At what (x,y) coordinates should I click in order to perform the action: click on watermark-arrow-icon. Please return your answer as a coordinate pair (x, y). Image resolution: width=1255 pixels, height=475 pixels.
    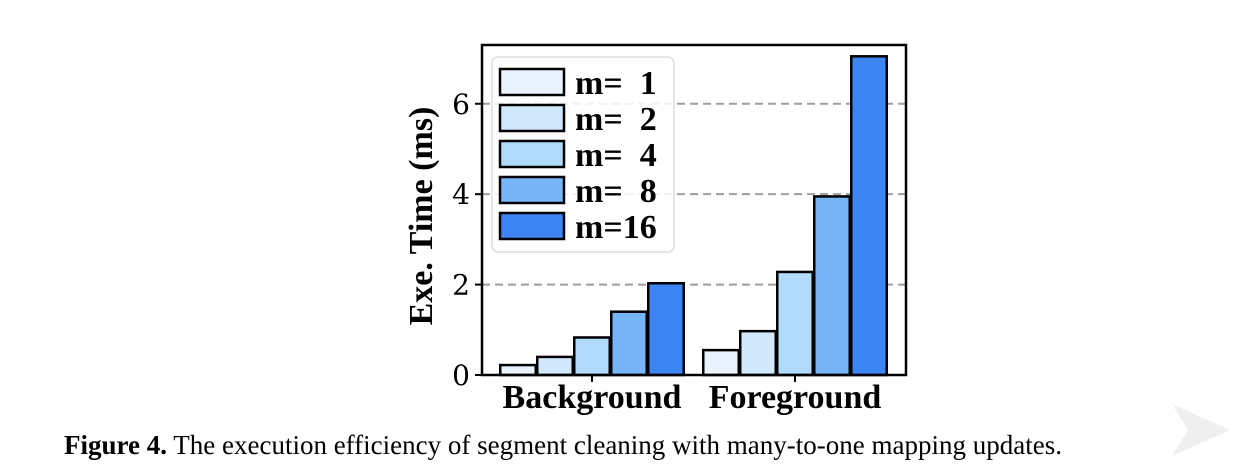
    Looking at the image, I should click on (1201, 430).